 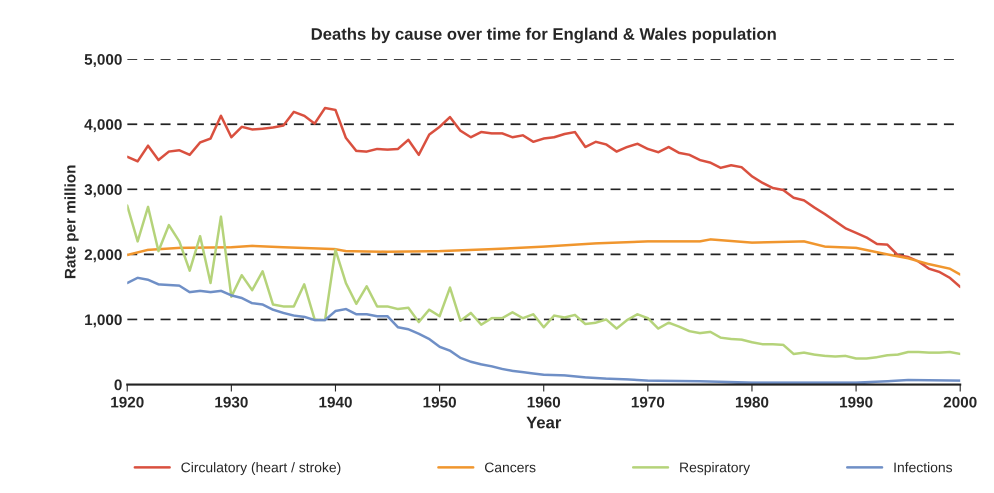 What do you see at coordinates (856, 402) in the screenshot?
I see `x-tick-label: 1990` at bounding box center [856, 402].